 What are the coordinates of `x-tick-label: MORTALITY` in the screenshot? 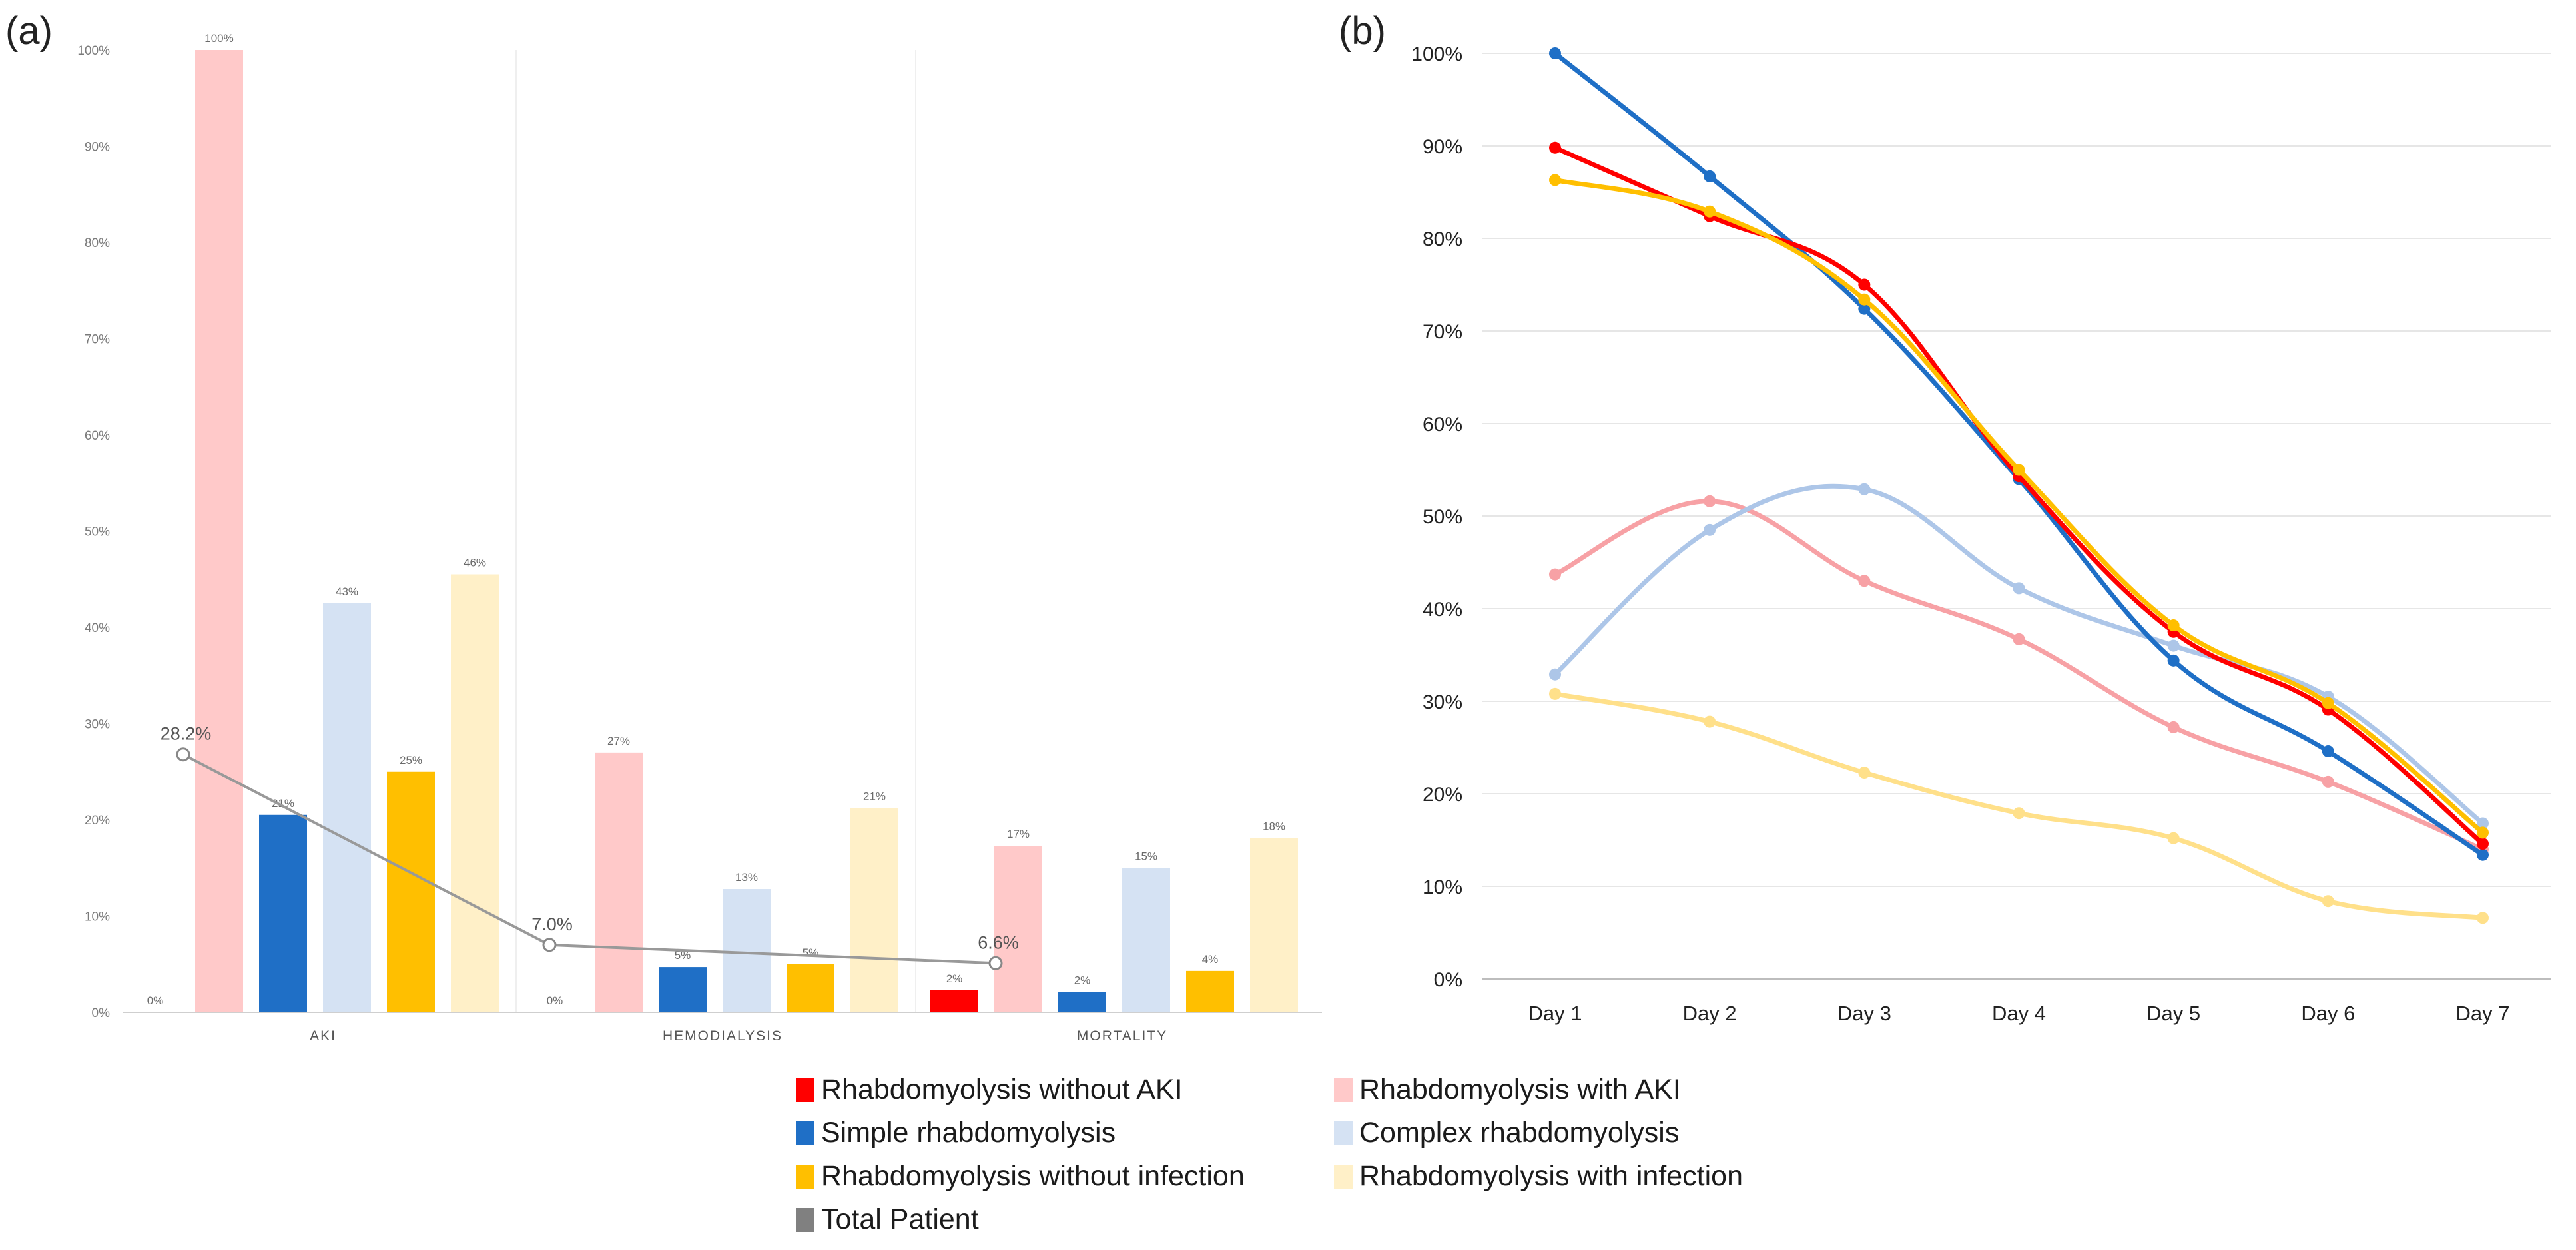 It's located at (1122, 1036).